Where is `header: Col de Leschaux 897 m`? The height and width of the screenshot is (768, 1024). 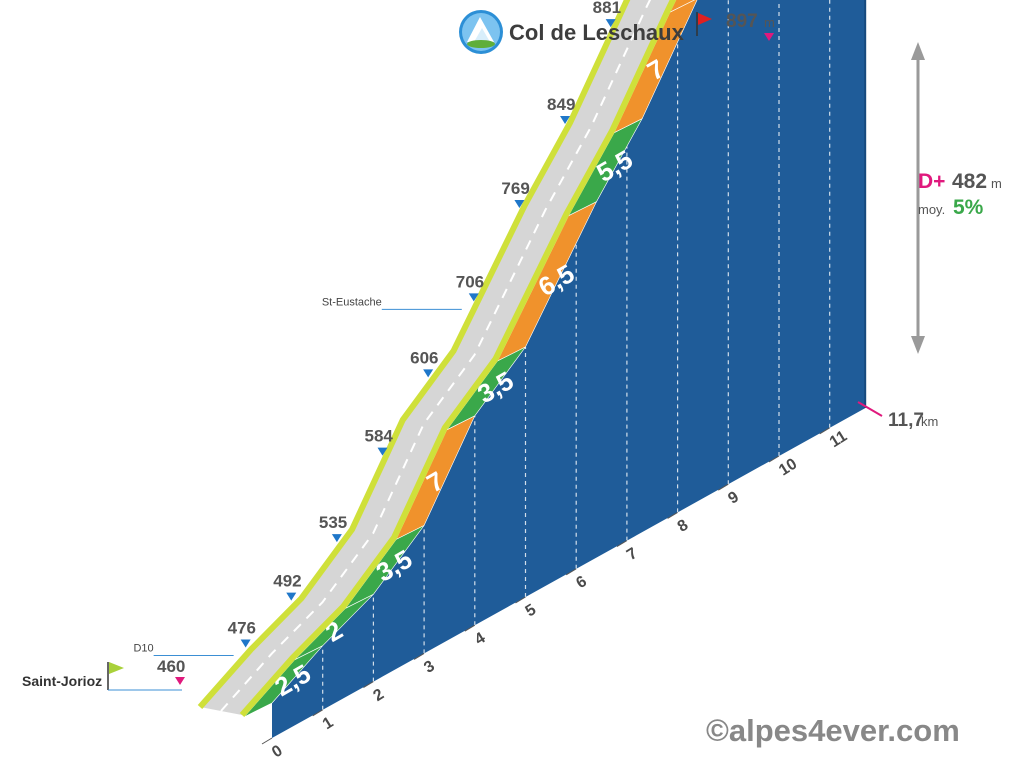 header: Col de Leschaux 897 m is located at coordinates (617, 32).